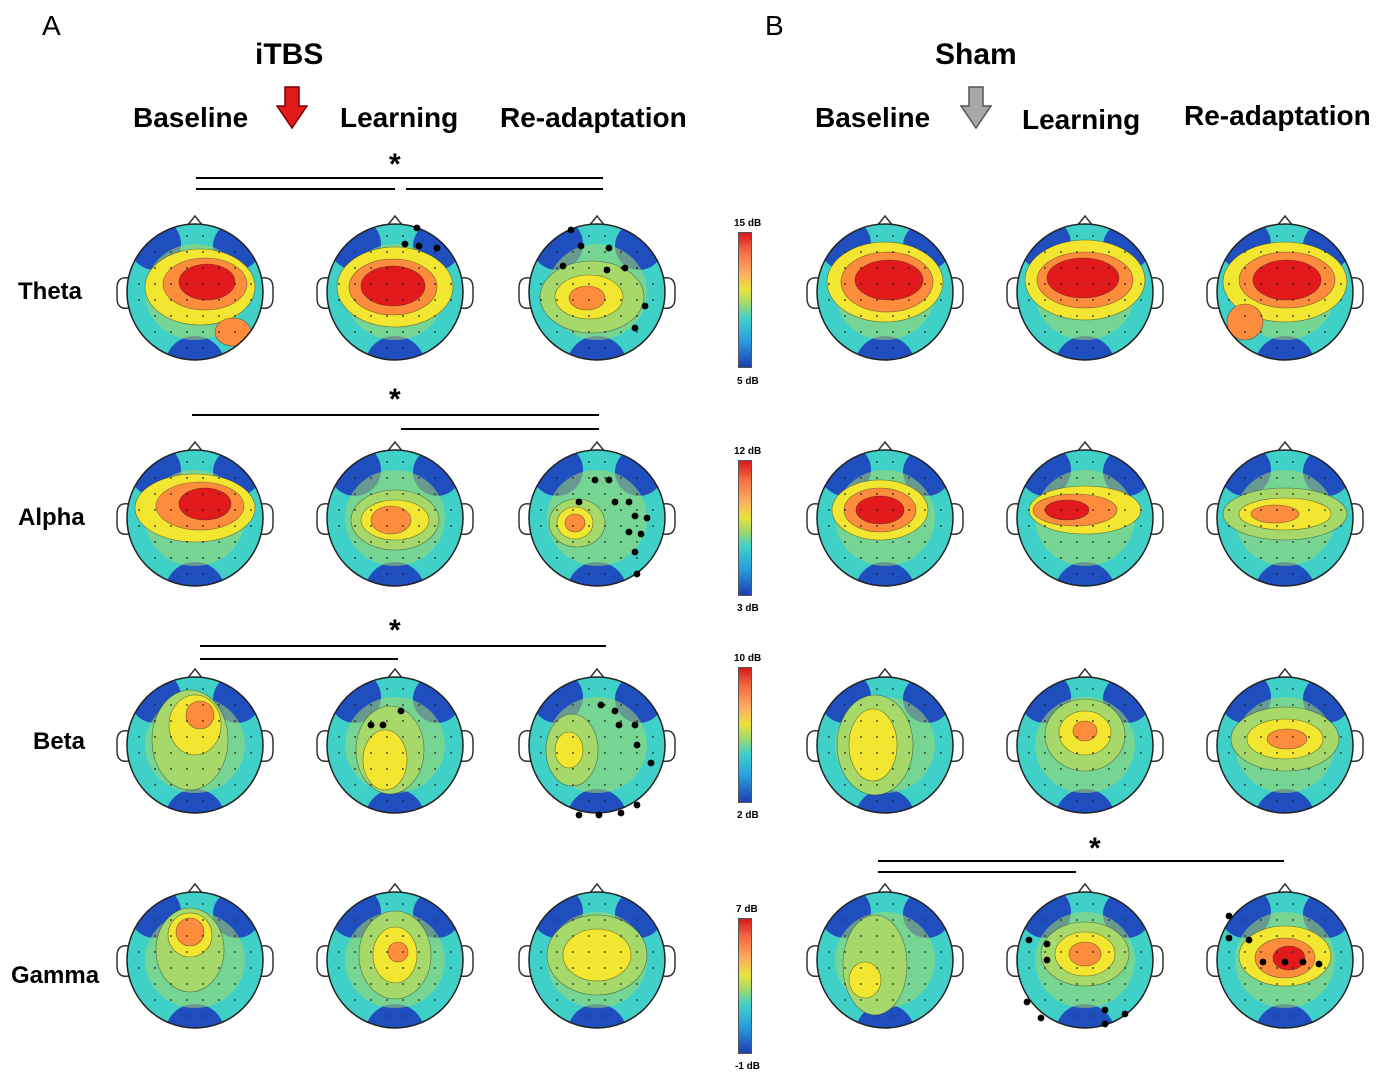  Describe the element at coordinates (885, 955) in the screenshot. I see `topomap-gamma-sham-baseline` at that location.